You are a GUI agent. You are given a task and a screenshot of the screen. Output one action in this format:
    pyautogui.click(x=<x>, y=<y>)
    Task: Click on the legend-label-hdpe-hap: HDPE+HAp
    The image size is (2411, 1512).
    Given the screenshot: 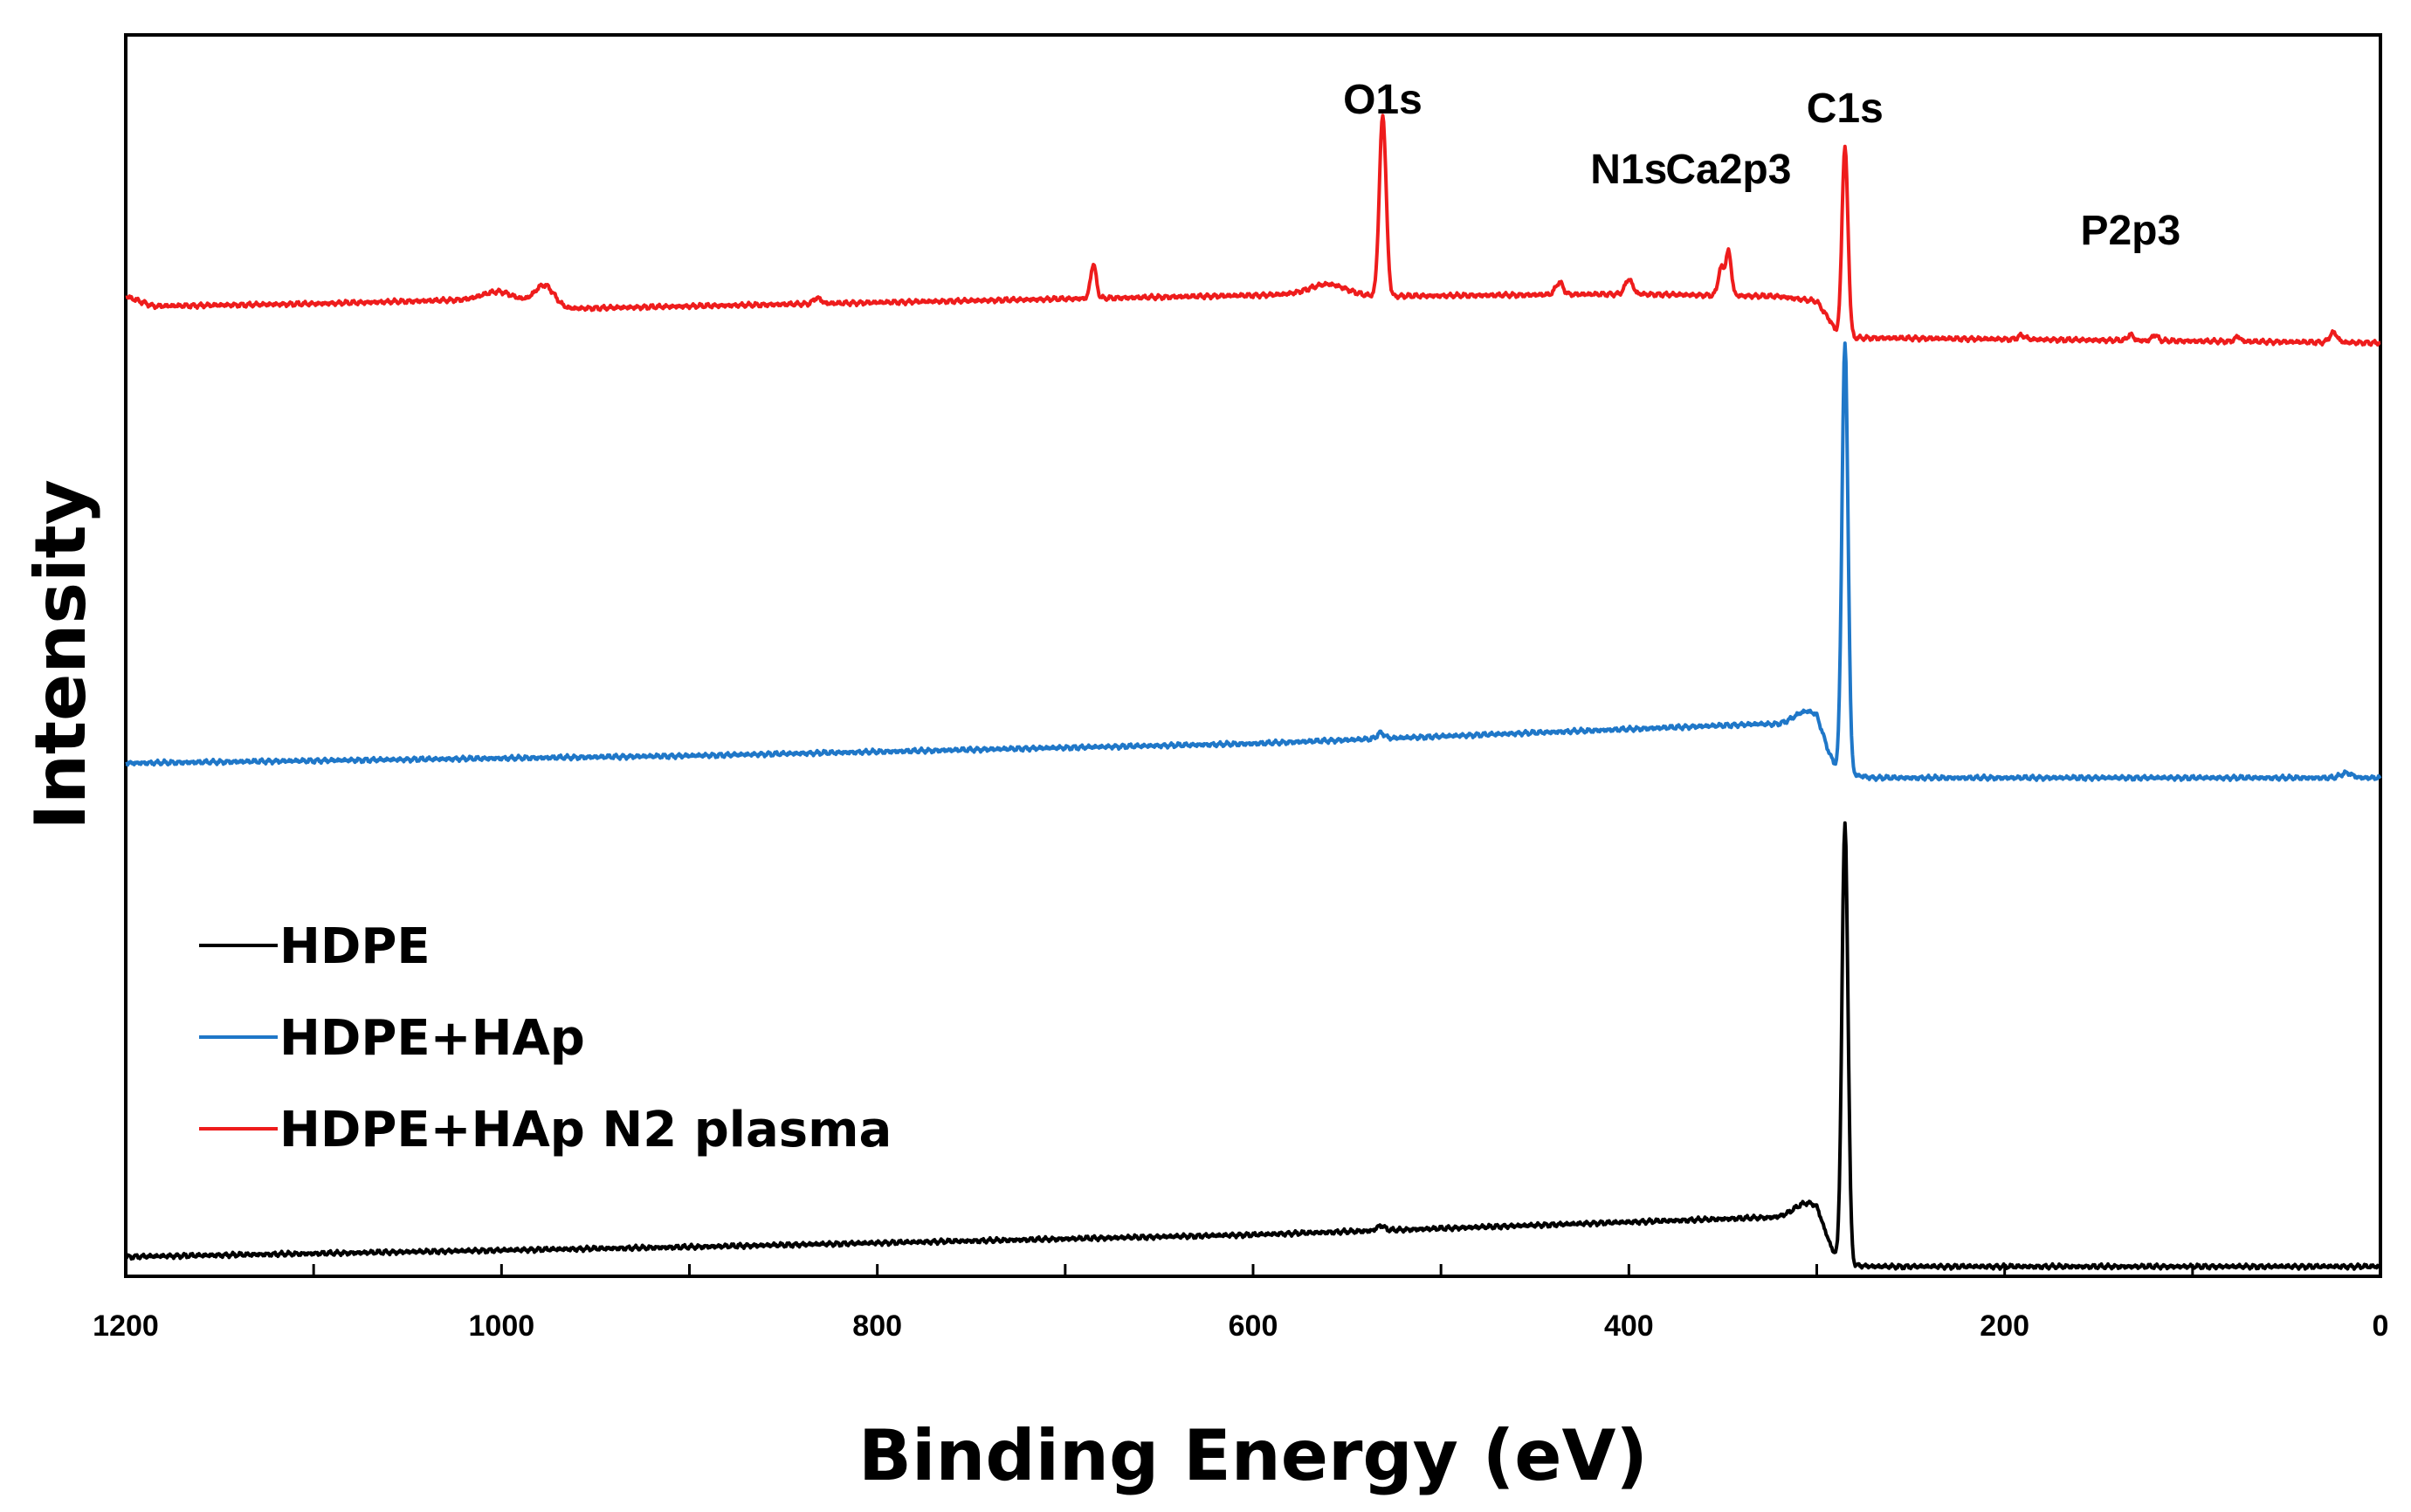 What is the action you would take?
    pyautogui.click(x=432, y=1038)
    